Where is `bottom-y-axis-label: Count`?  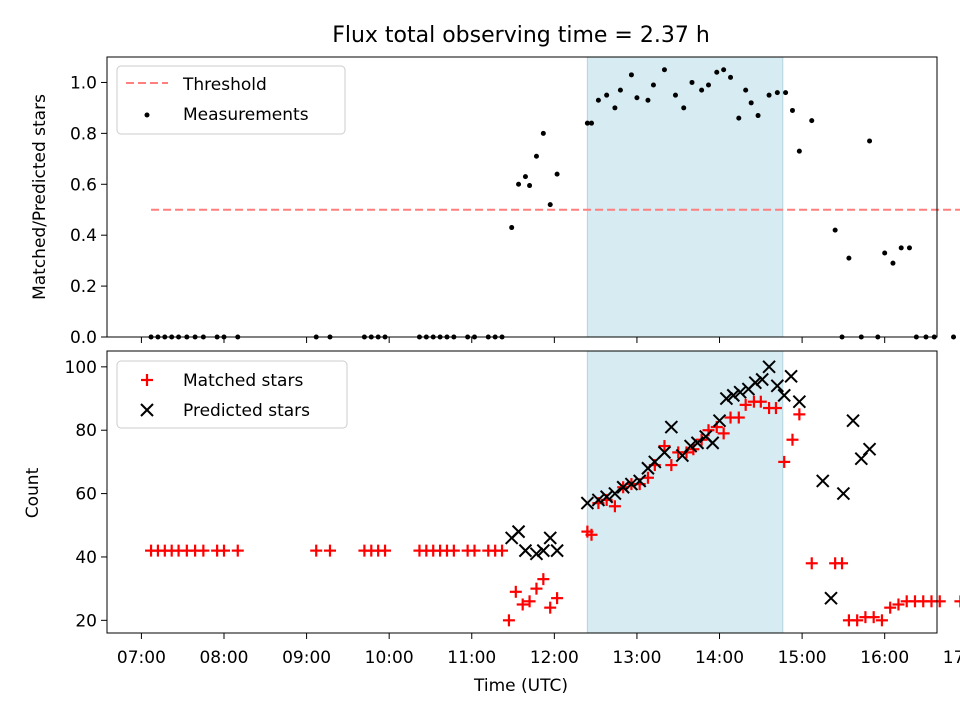
bottom-y-axis-label: Count is located at coordinates (33, 492).